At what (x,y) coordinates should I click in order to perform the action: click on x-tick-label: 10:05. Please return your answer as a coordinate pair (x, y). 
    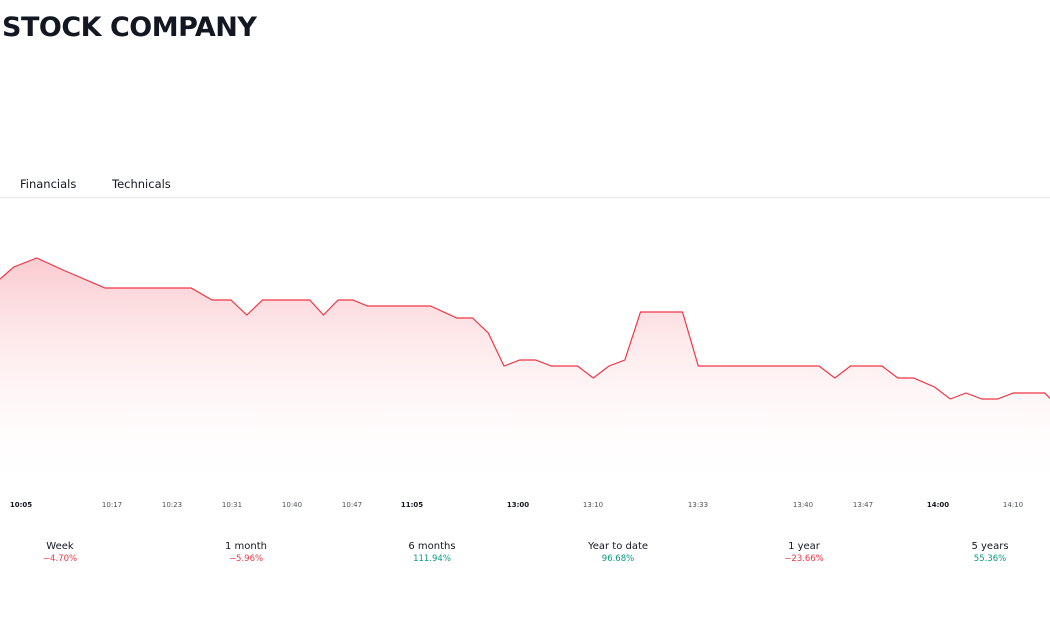
    Looking at the image, I should click on (21, 505).